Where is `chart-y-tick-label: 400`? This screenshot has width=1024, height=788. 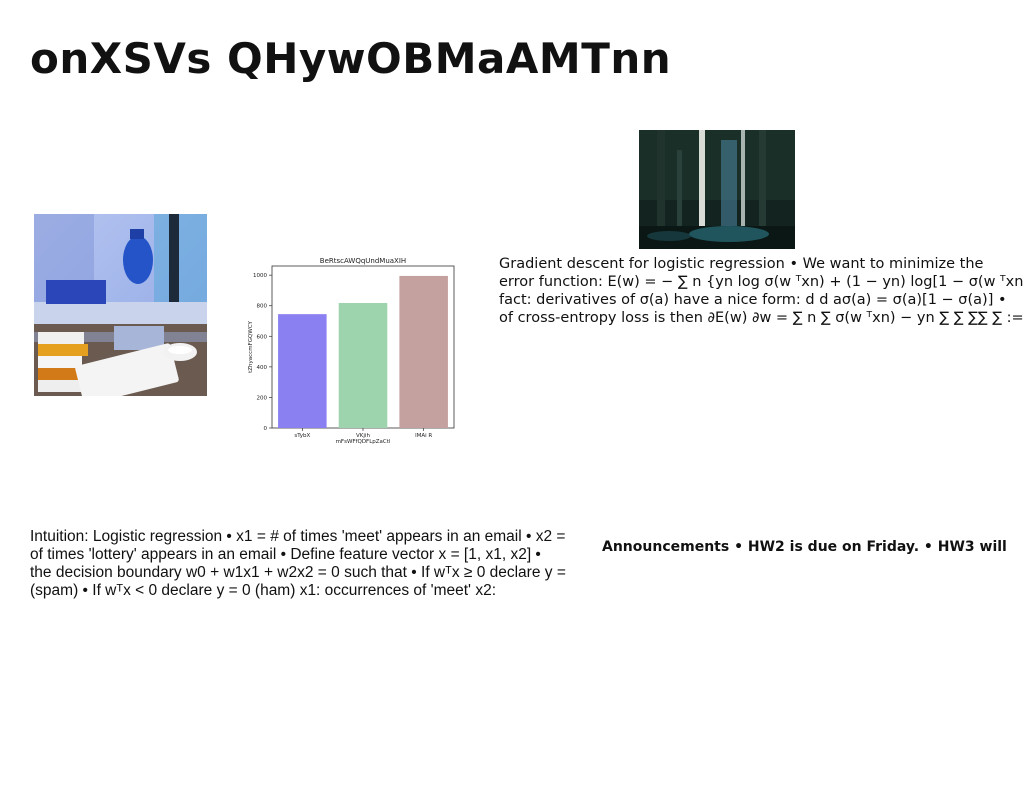 chart-y-tick-label: 400 is located at coordinates (262, 368).